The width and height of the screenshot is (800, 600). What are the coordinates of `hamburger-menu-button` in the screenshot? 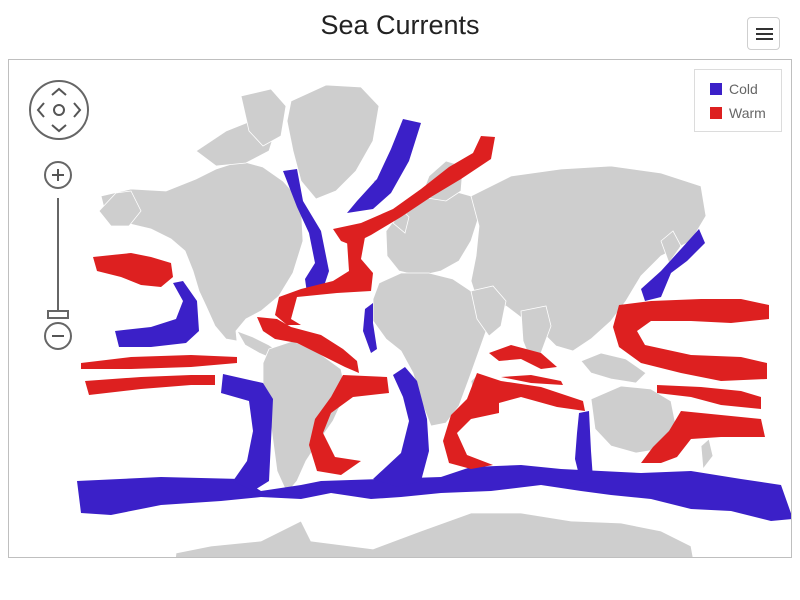 It's located at (763, 33).